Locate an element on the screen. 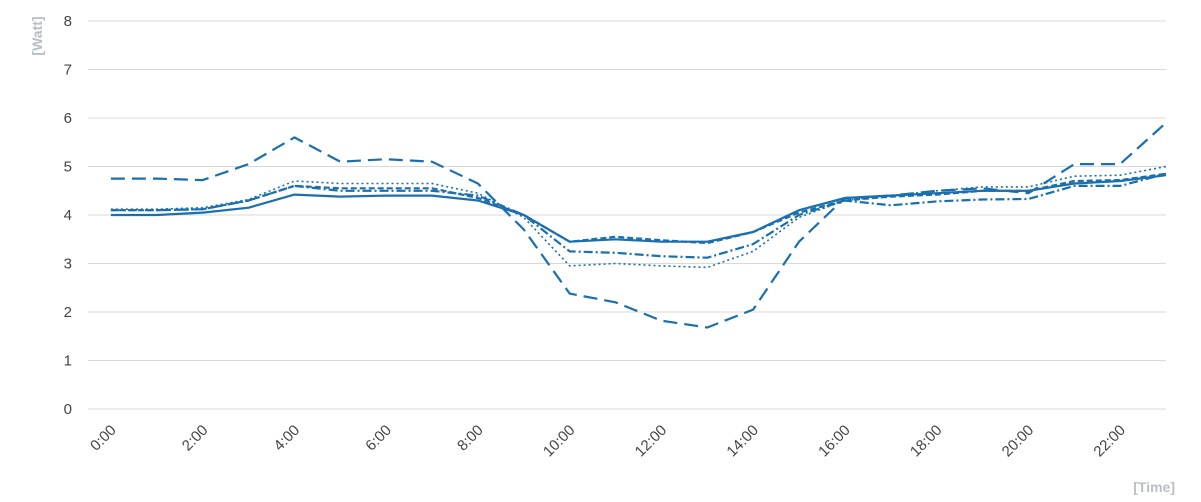  series-line-dashed is located at coordinates (638, 208).